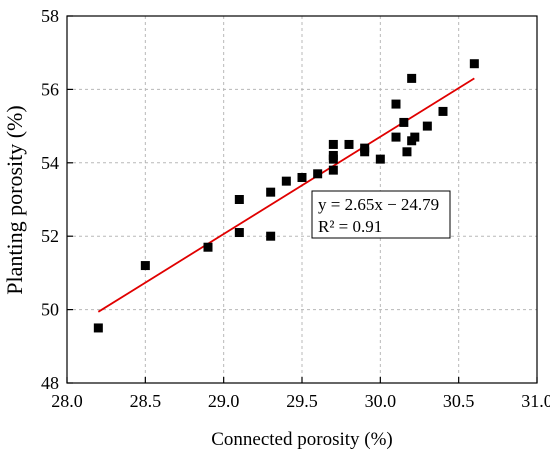 The height and width of the screenshot is (458, 550). I want to click on x-tick-label: 31.0, so click(535, 401).